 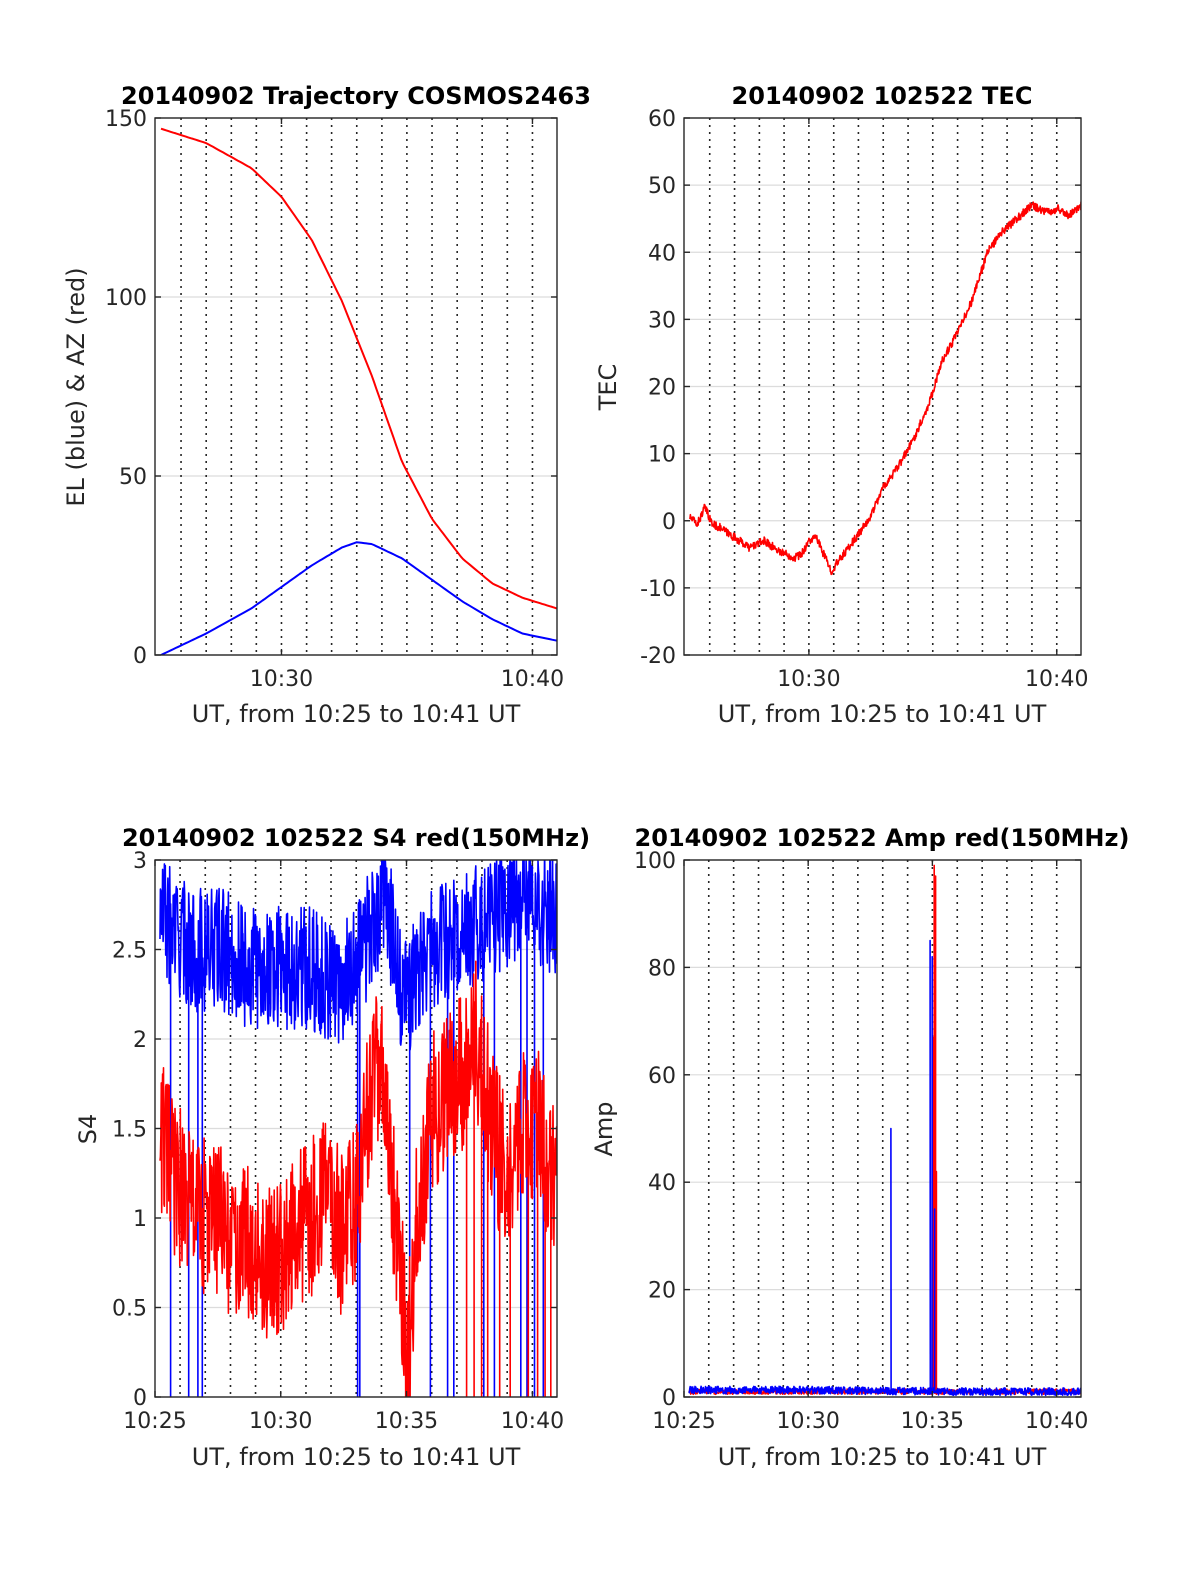 I want to click on tec-xtick-label: 10:30, so click(x=808, y=679).